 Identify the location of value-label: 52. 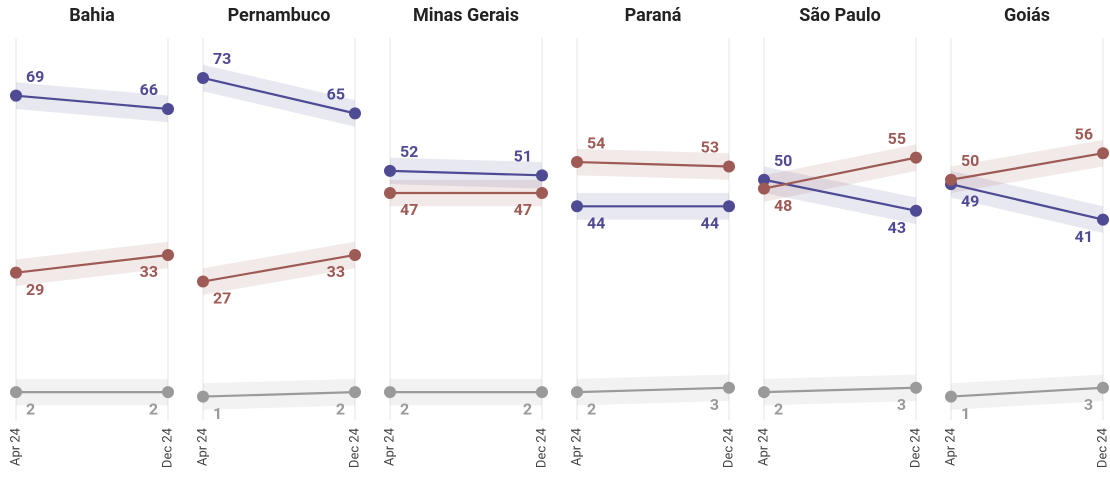
(409, 151).